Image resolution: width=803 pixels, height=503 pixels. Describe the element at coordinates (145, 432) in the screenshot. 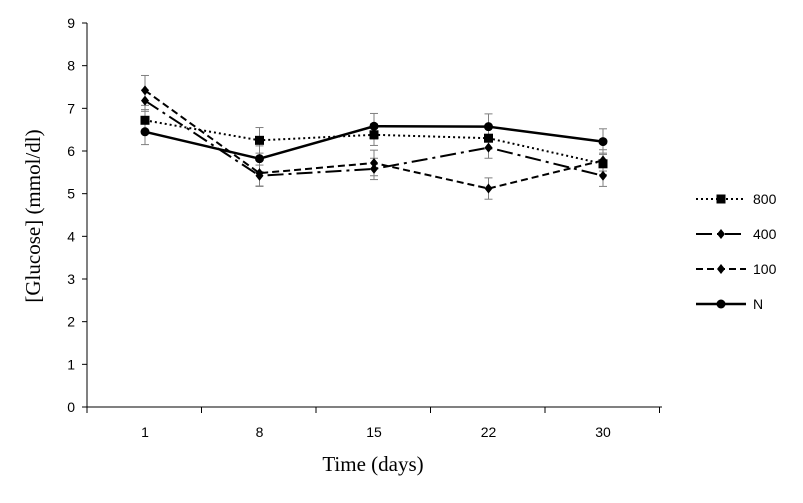

I see `x-tick-label: 1` at that location.